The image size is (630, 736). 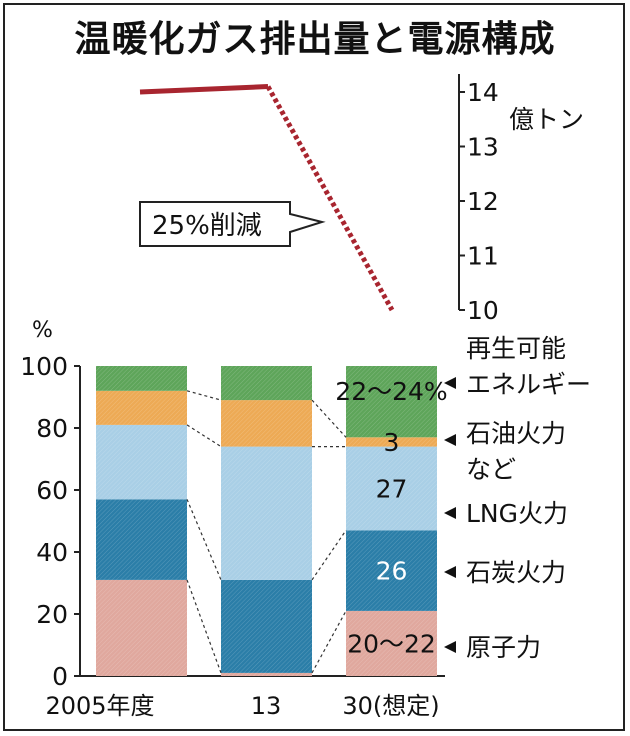 I want to click on bar-data-label: 20～22, so click(x=391, y=643).